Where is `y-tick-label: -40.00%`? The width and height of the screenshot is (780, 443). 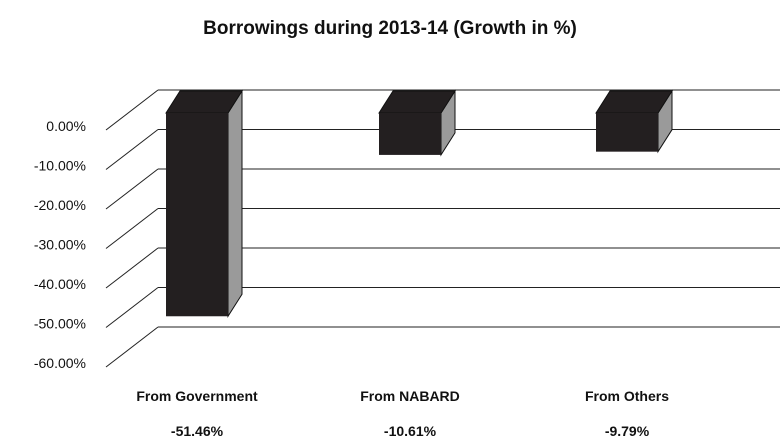
y-tick-label: -40.00% is located at coordinates (60, 284).